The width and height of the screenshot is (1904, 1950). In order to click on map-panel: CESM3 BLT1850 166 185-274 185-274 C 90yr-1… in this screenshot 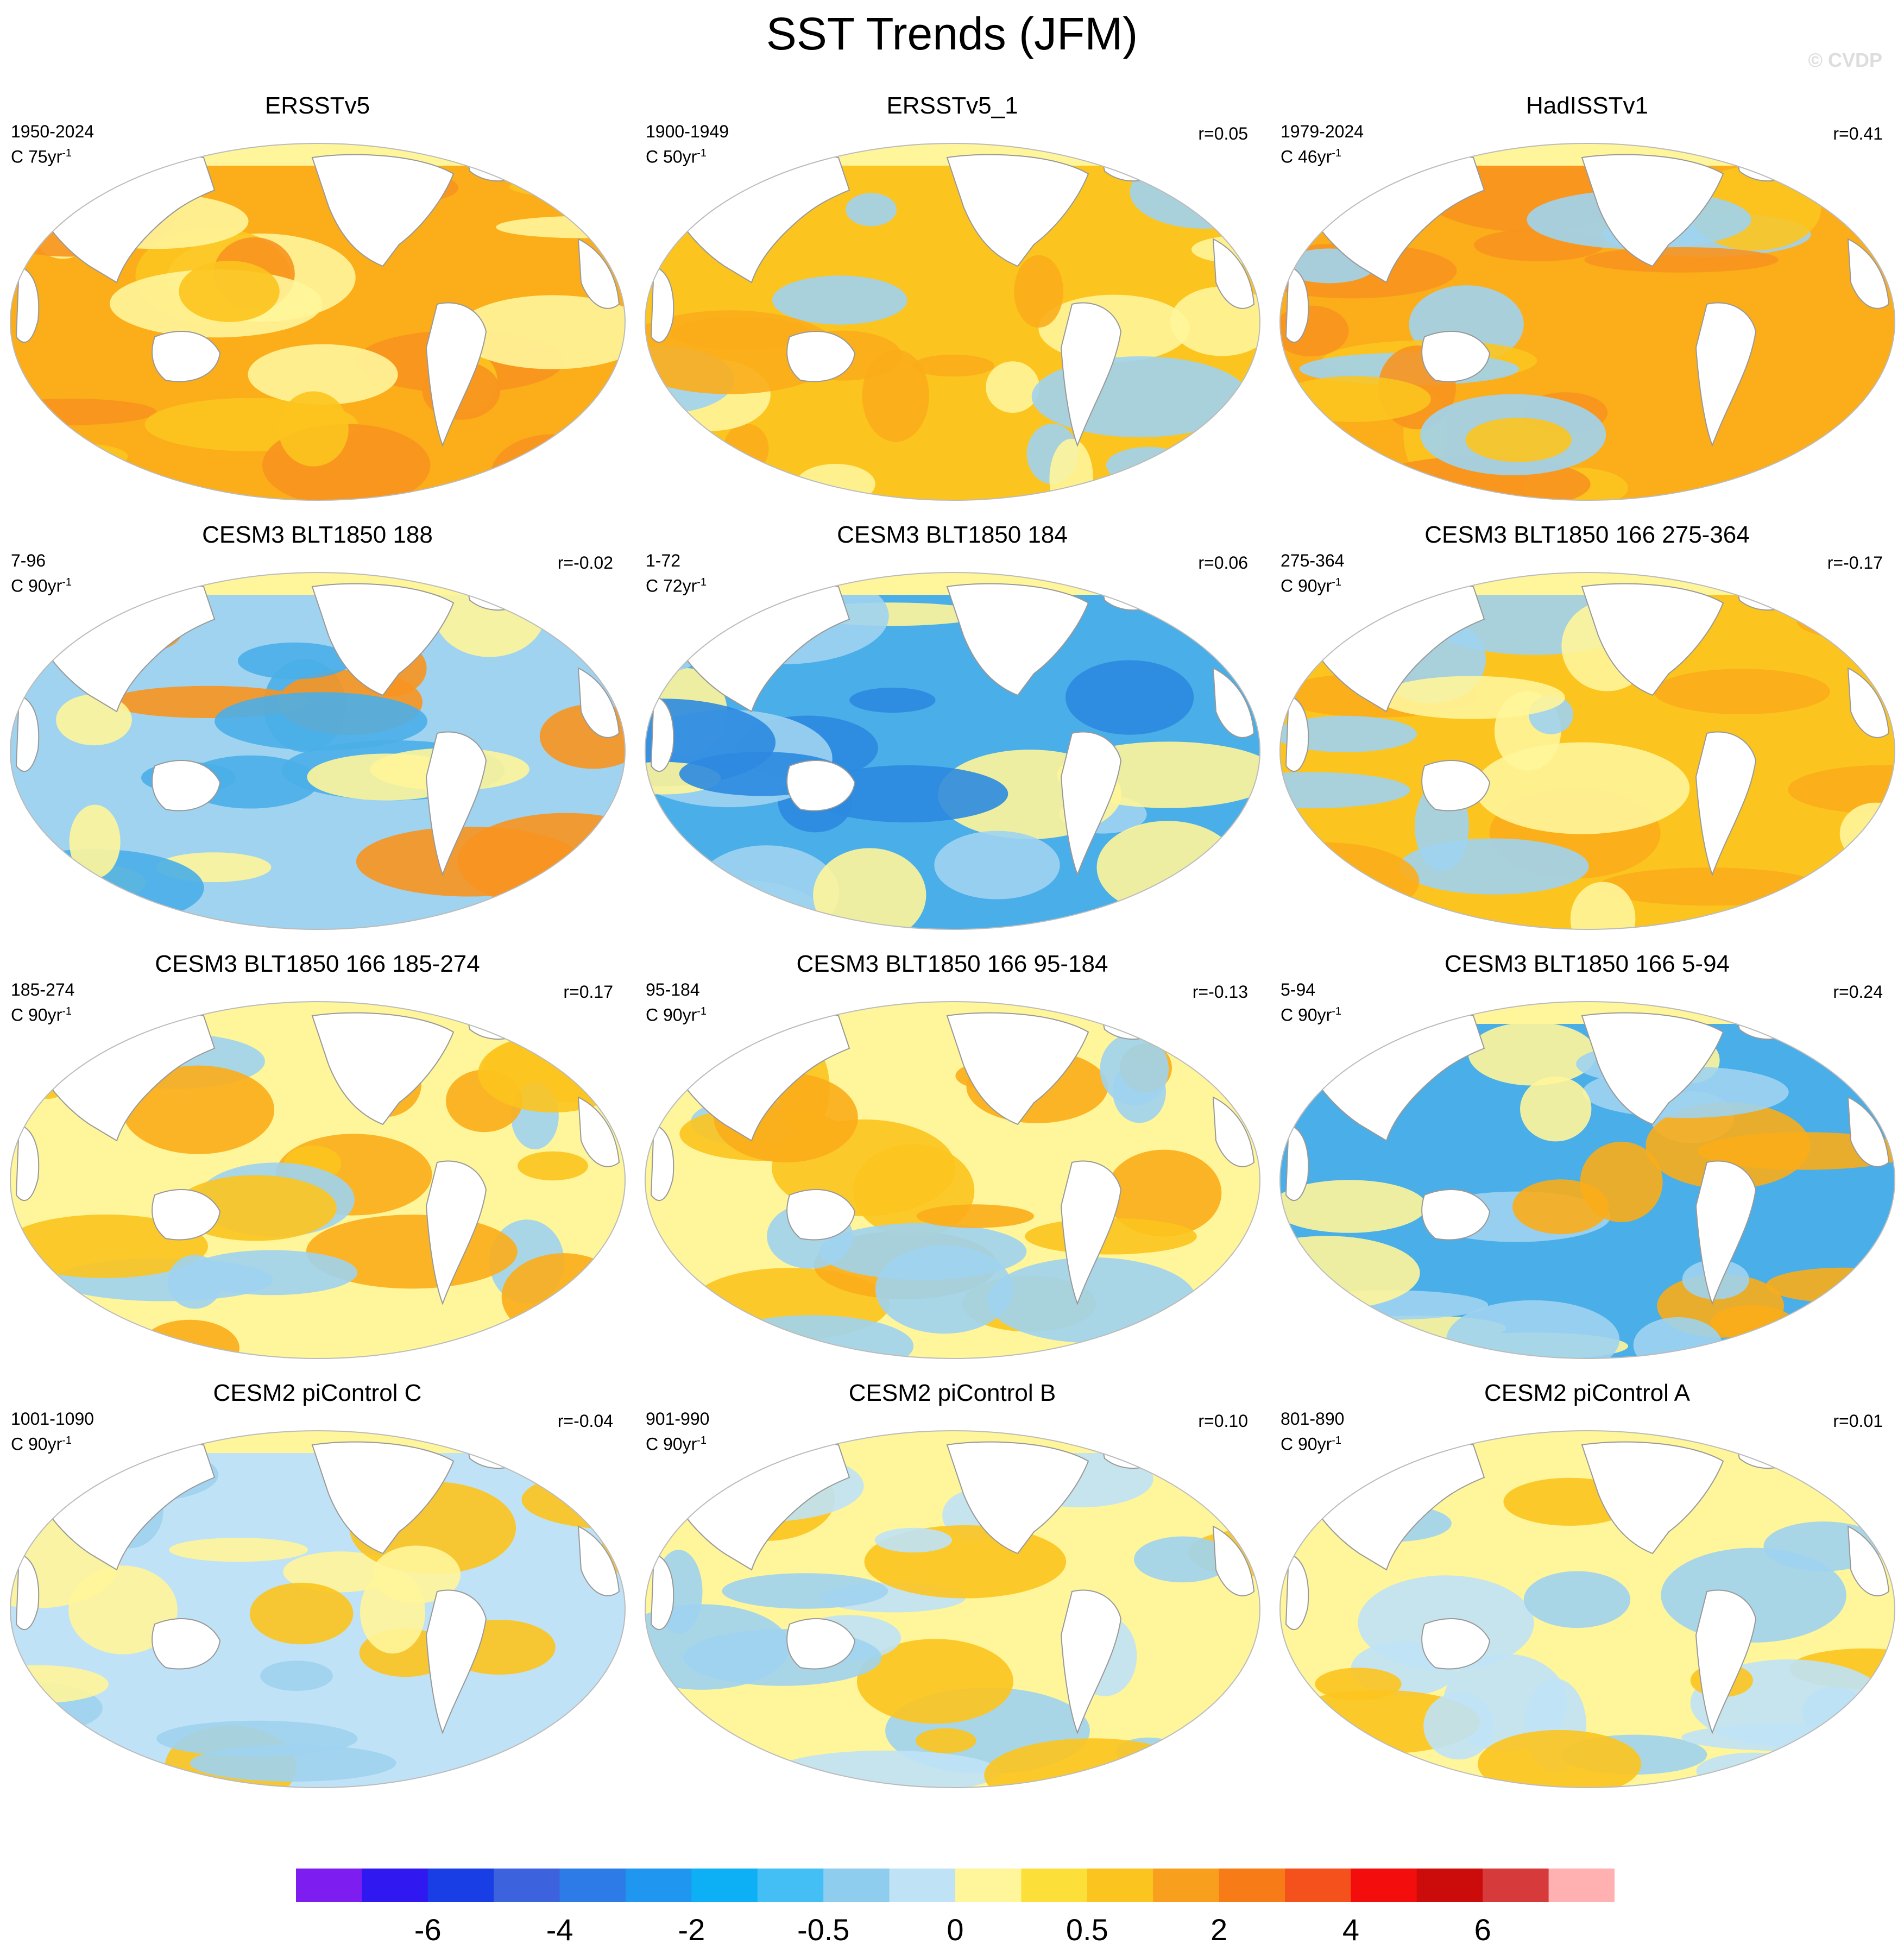, I will do `click(317, 1159)`.